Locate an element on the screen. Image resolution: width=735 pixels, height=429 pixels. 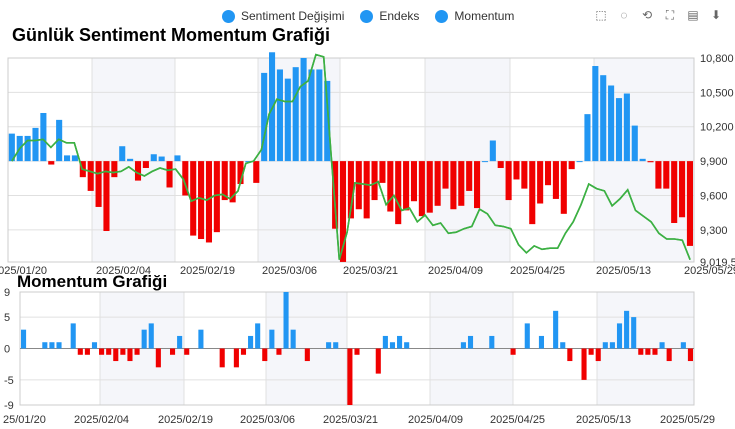
x-tick-label: 25/01/20 is located at coordinates (24, 420).